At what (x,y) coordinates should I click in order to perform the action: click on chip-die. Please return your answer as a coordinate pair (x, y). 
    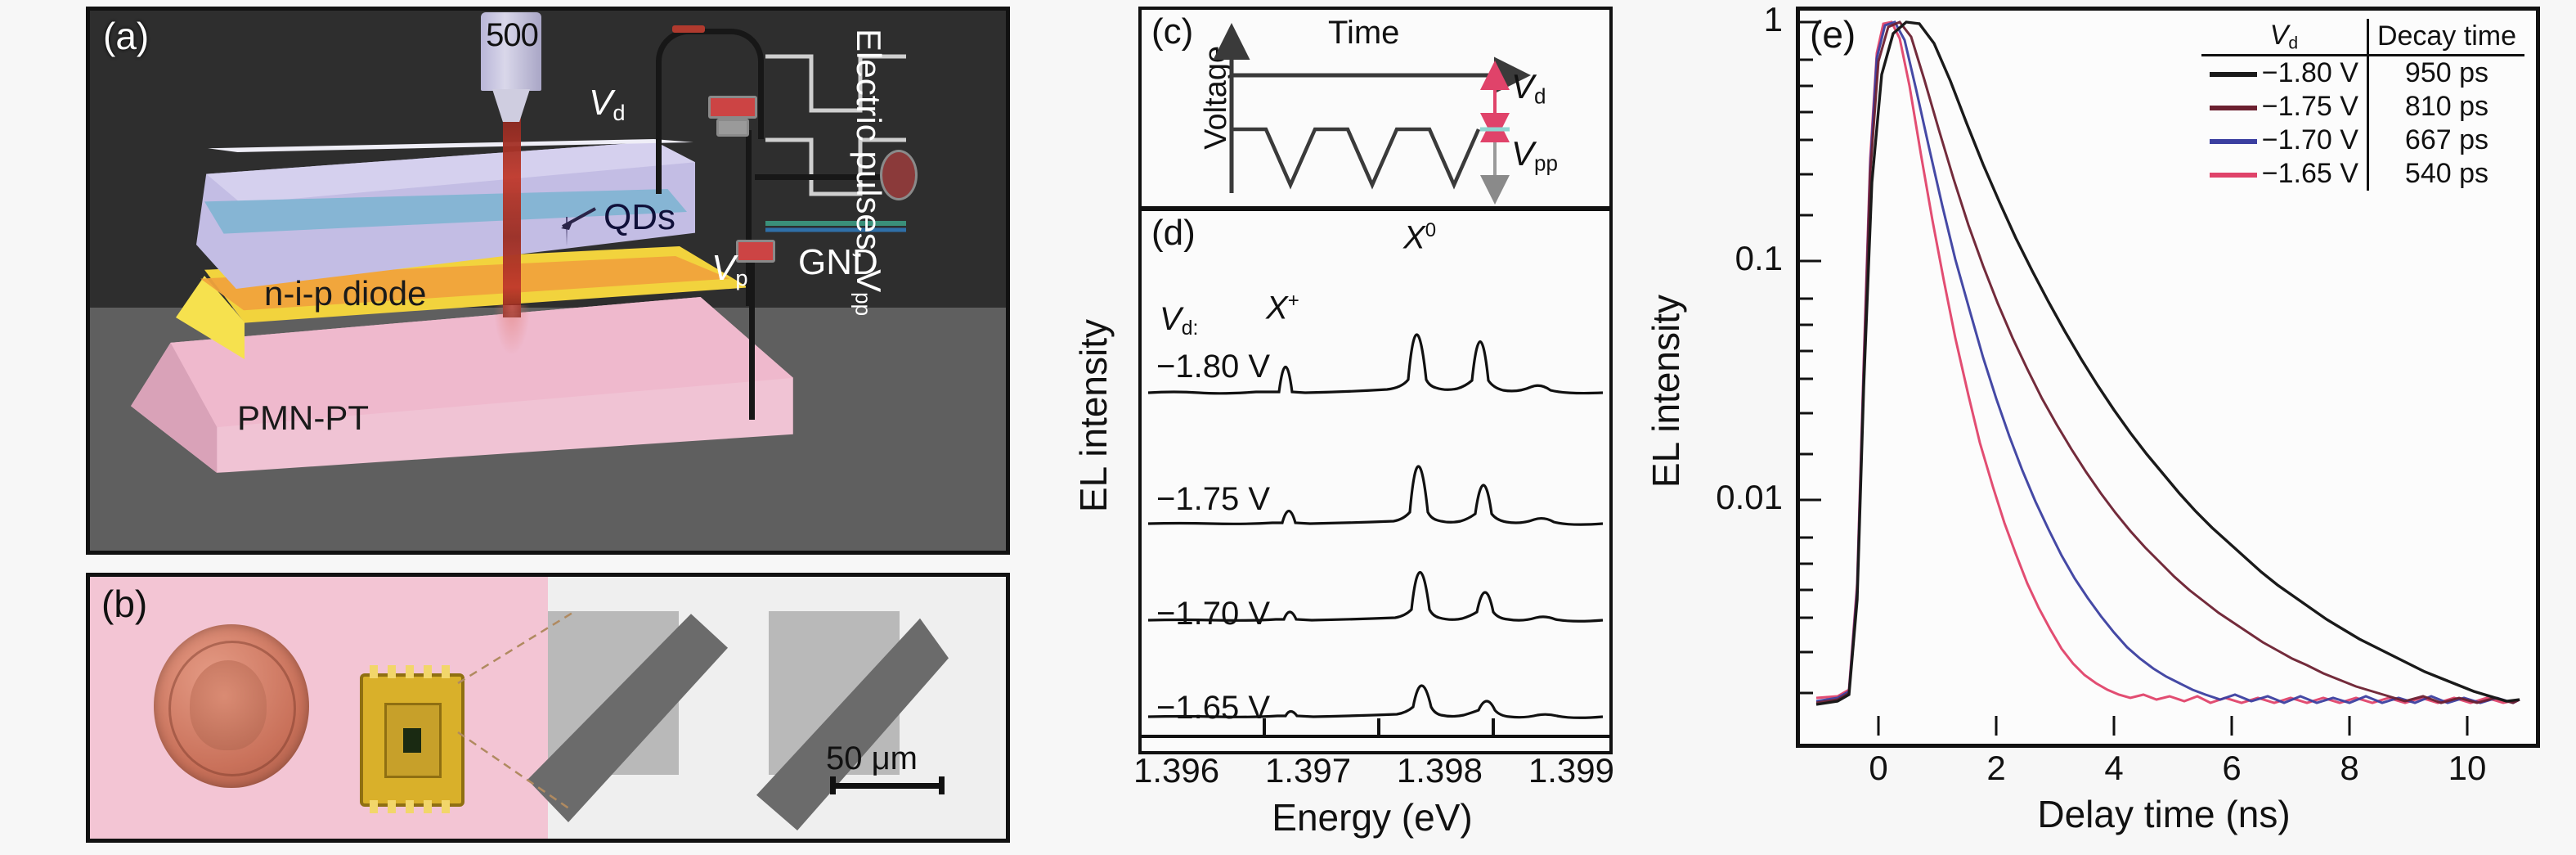
    Looking at the image, I should click on (412, 741).